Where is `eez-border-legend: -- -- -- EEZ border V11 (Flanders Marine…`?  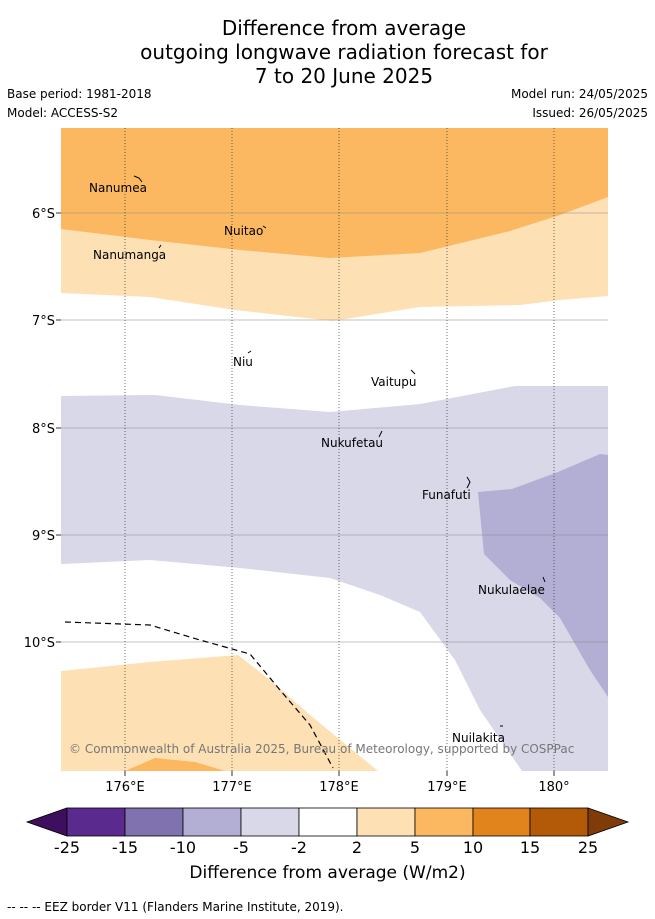 eez-border-legend: -- -- -- EEZ border V11 (Flanders Marine… is located at coordinates (175, 907).